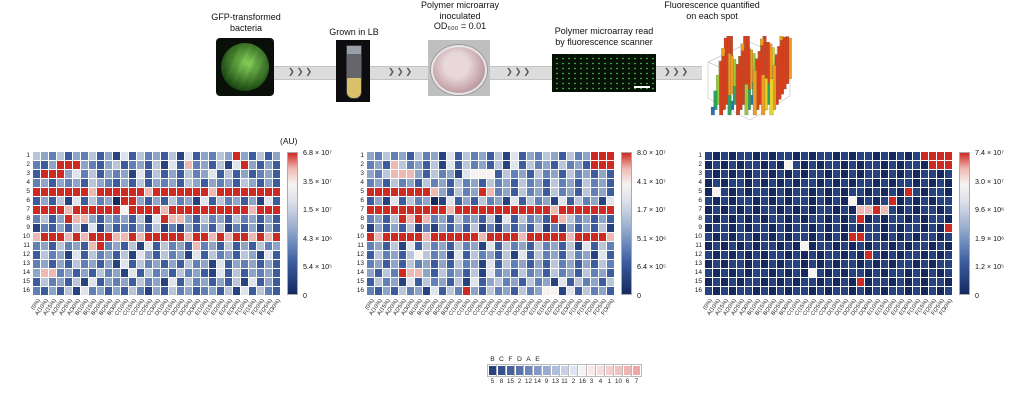  What do you see at coordinates (651, 152) in the screenshot?
I see `colorbar-tick-label: 8.0 × 10⁷` at bounding box center [651, 152].